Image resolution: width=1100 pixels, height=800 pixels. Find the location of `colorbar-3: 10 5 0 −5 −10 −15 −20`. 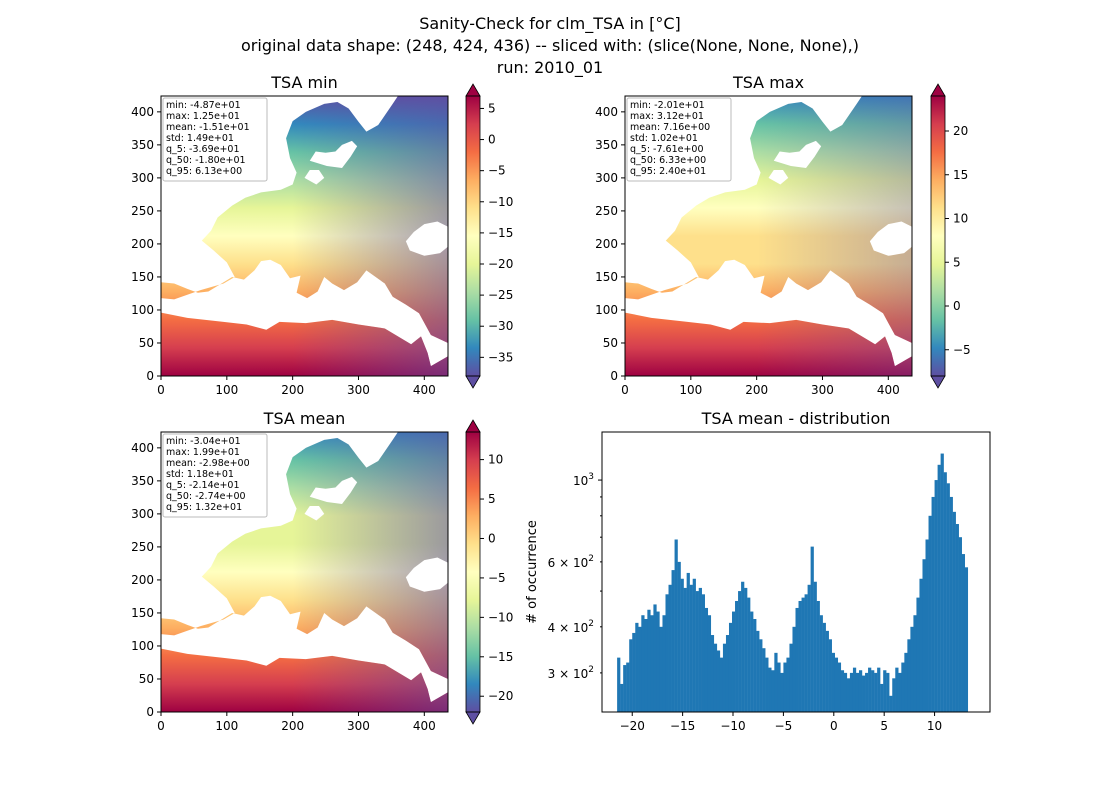

colorbar-3: 10 5 0 −5 −10 −15 −20 is located at coordinates (489, 572).